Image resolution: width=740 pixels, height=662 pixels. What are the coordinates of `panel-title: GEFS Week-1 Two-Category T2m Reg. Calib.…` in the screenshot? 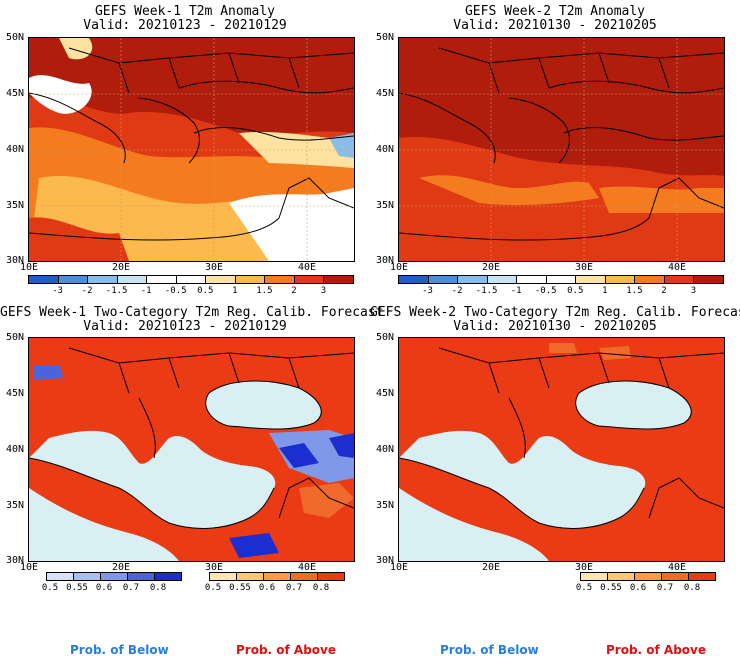 It's located at (192, 312).